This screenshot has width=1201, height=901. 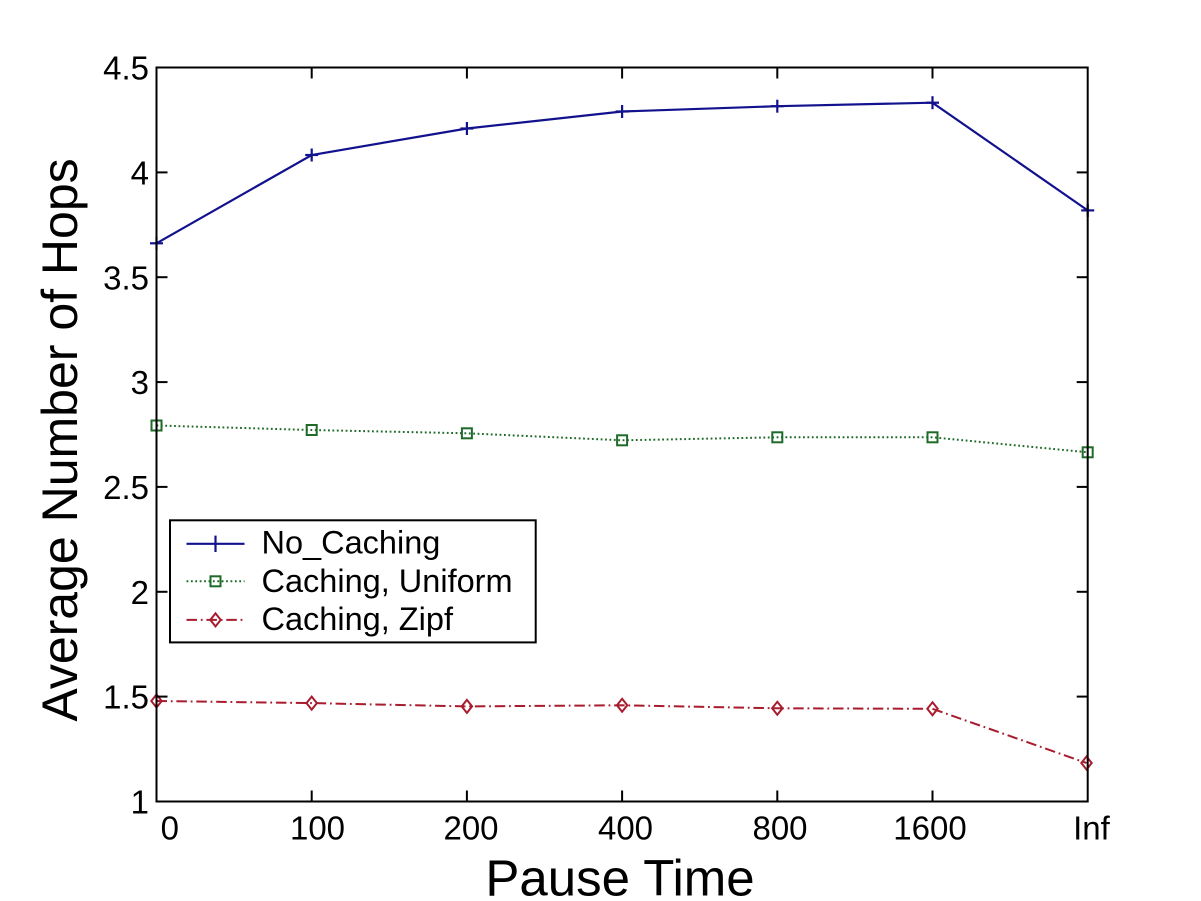 I want to click on svg-text: Caching, Zipf, so click(x=358, y=619).